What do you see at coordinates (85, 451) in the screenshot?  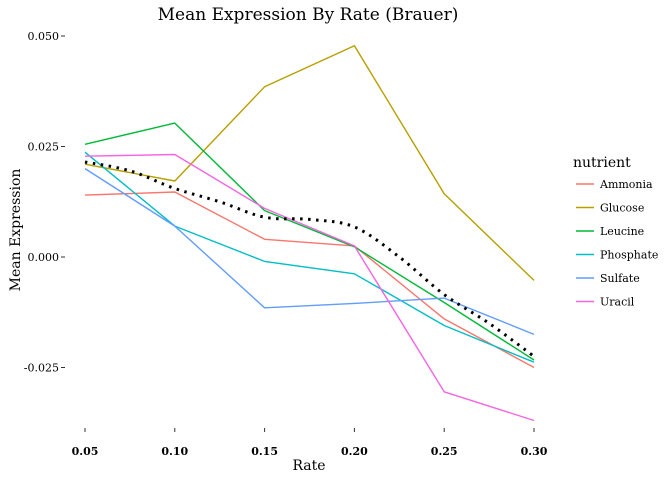 I see `x-tick-label: 0.05` at bounding box center [85, 451].